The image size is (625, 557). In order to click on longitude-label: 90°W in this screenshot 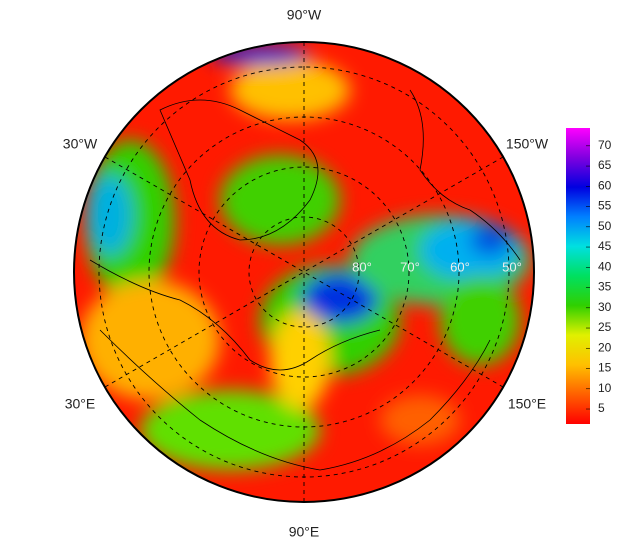, I will do `click(304, 15)`.